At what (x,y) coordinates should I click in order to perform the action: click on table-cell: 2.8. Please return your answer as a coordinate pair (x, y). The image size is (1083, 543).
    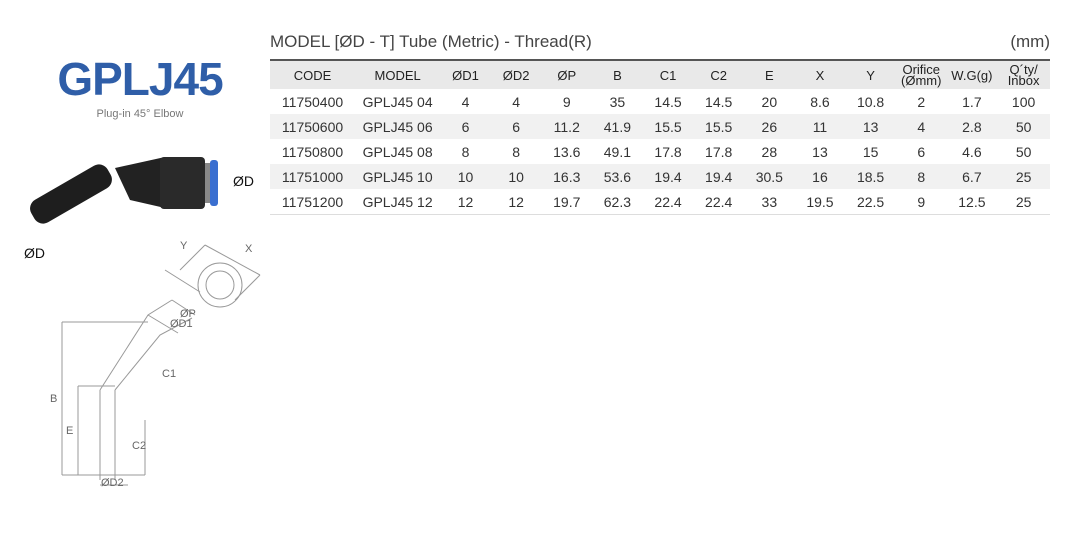
    Looking at the image, I should click on (972, 126).